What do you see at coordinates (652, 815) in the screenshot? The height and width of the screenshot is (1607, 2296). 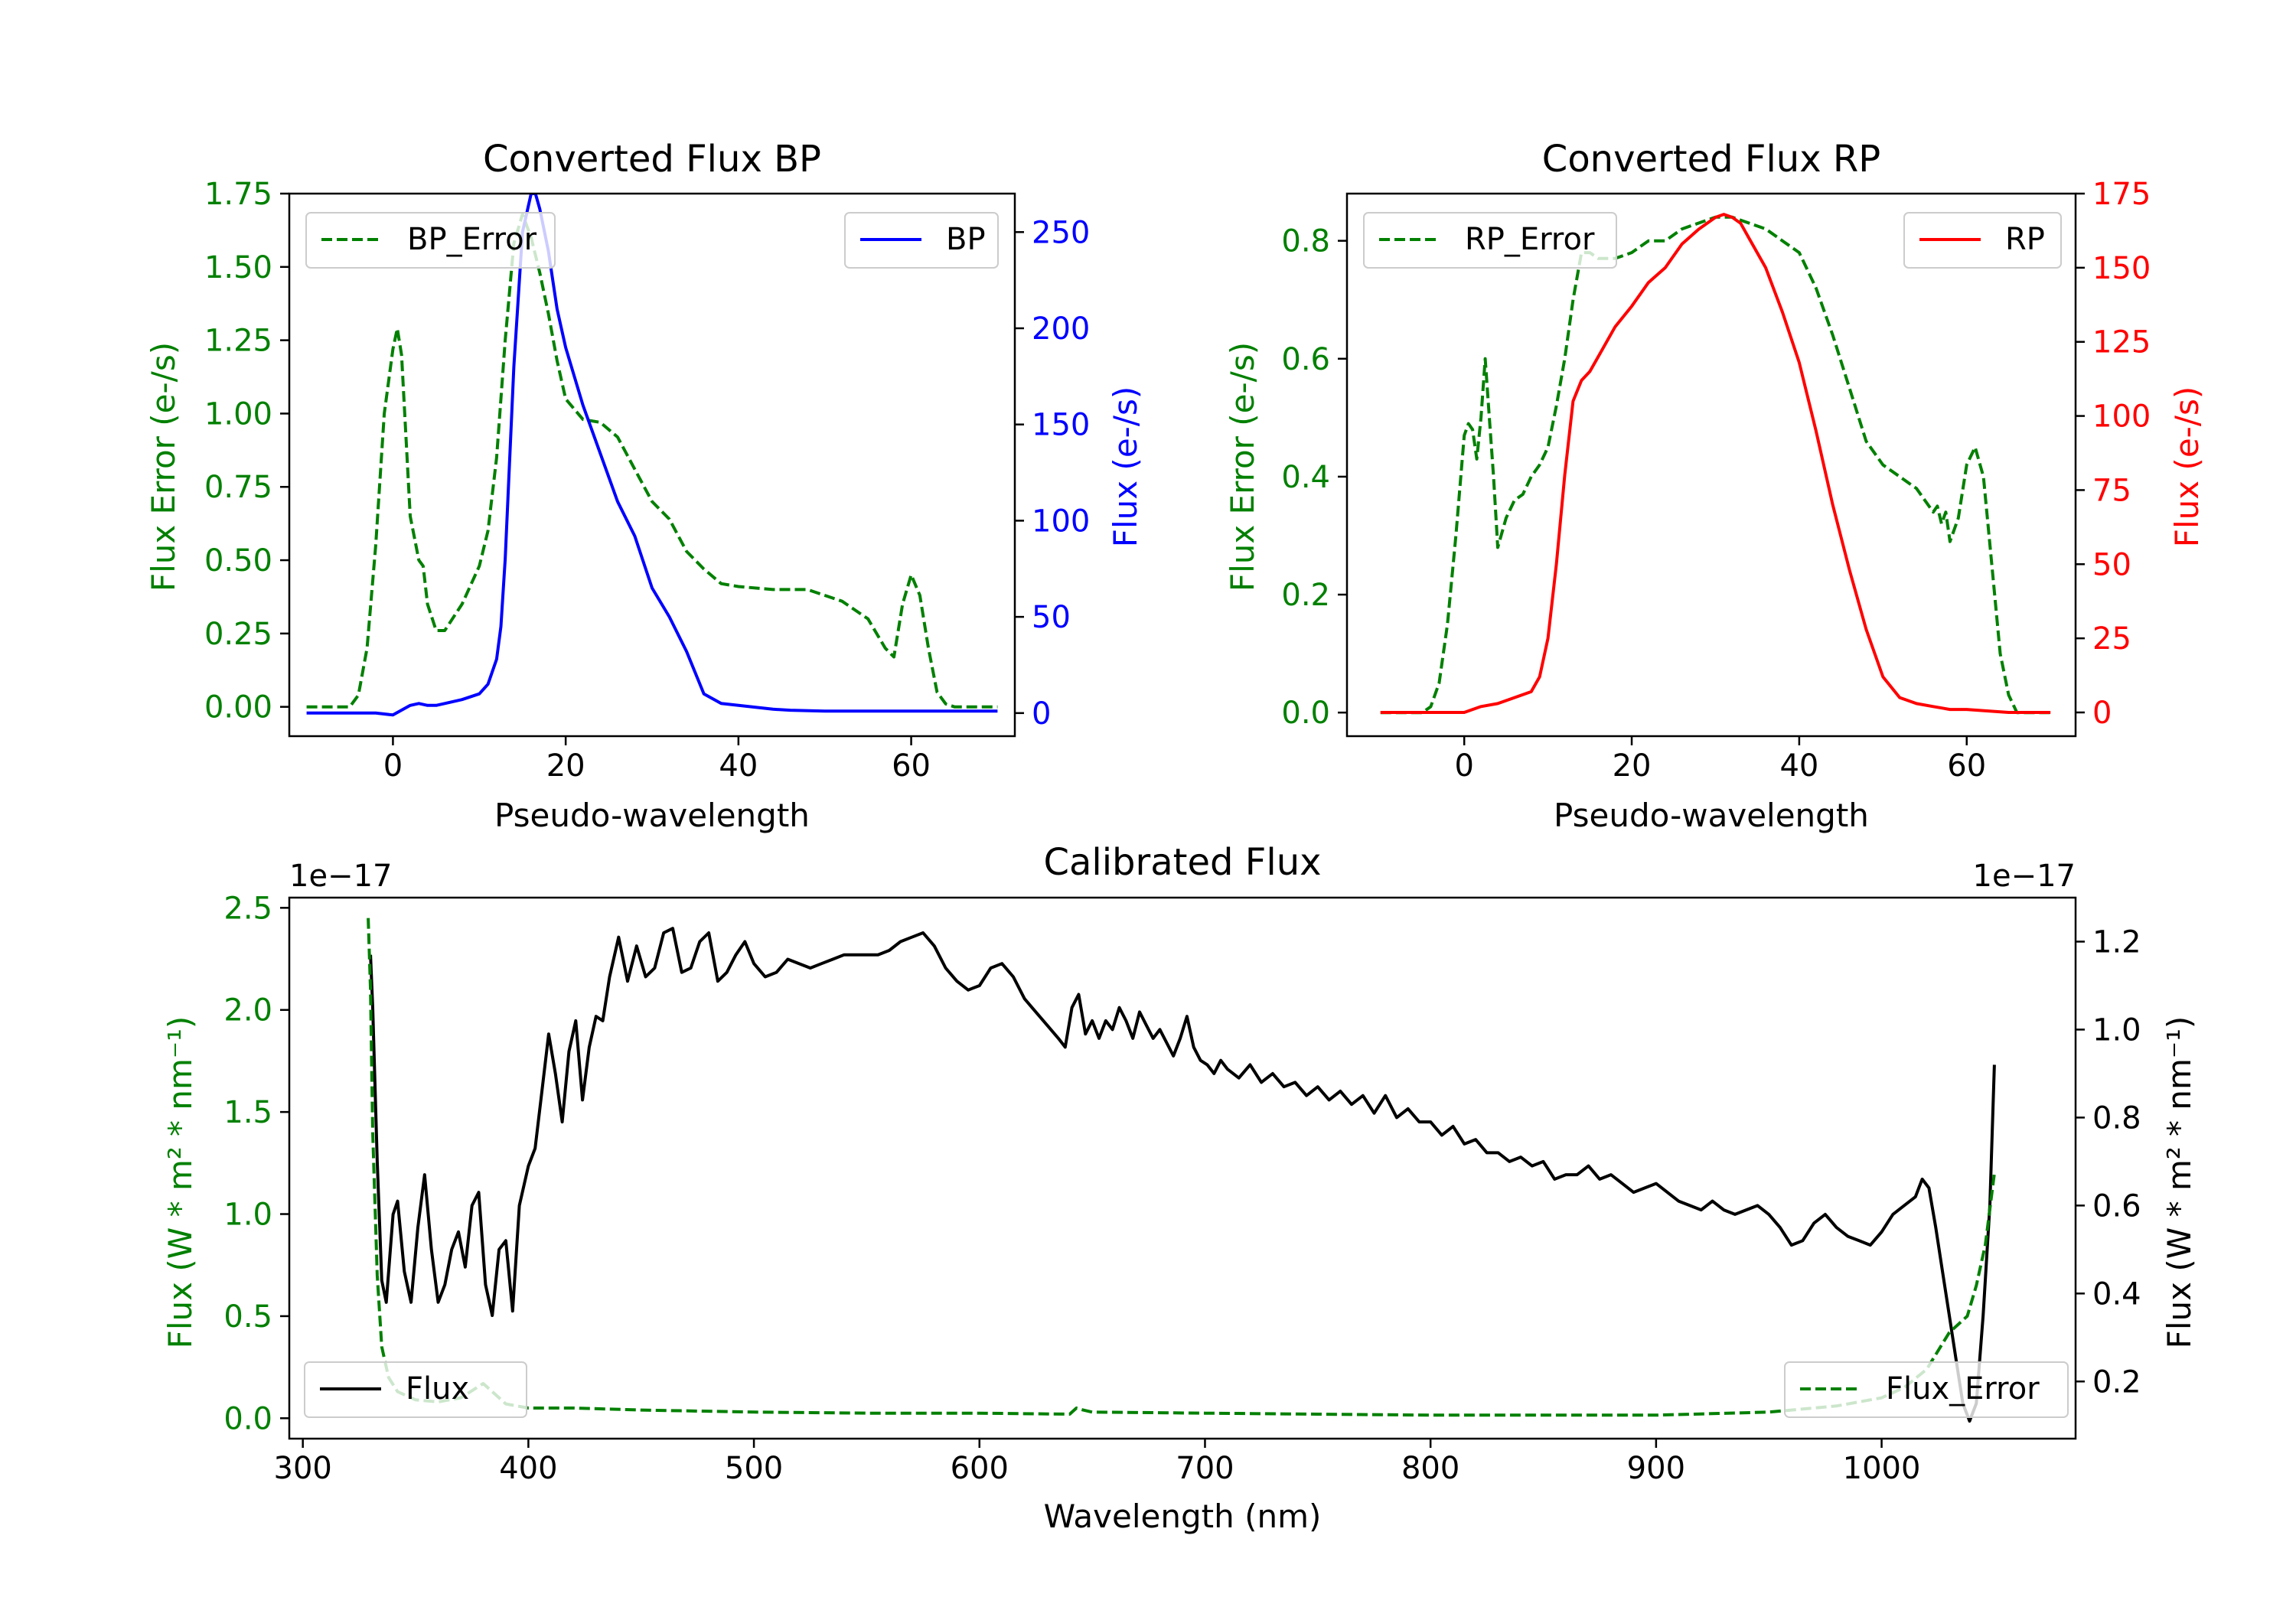 I see `bp-xlabel: Pseudo-wavelength` at bounding box center [652, 815].